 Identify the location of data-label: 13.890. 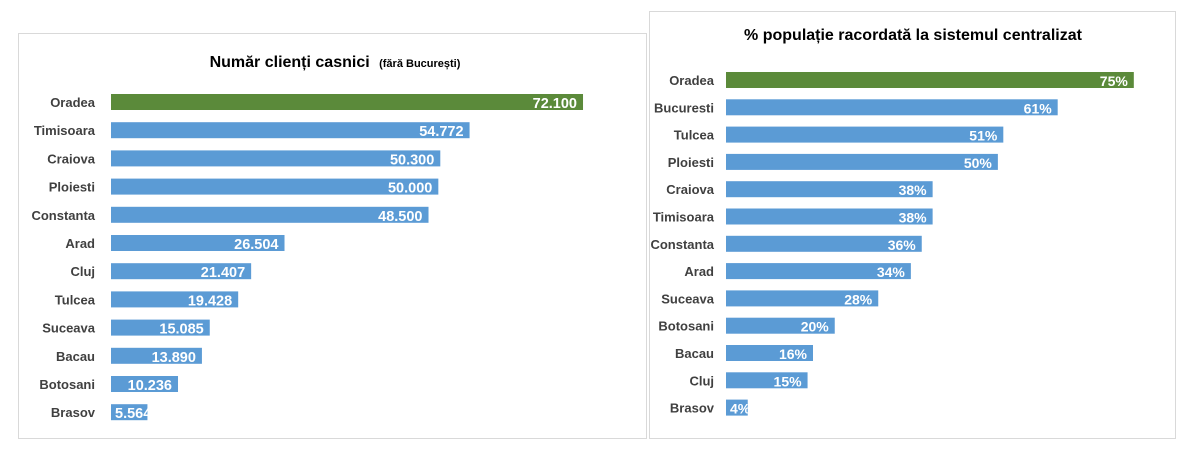
(174, 358).